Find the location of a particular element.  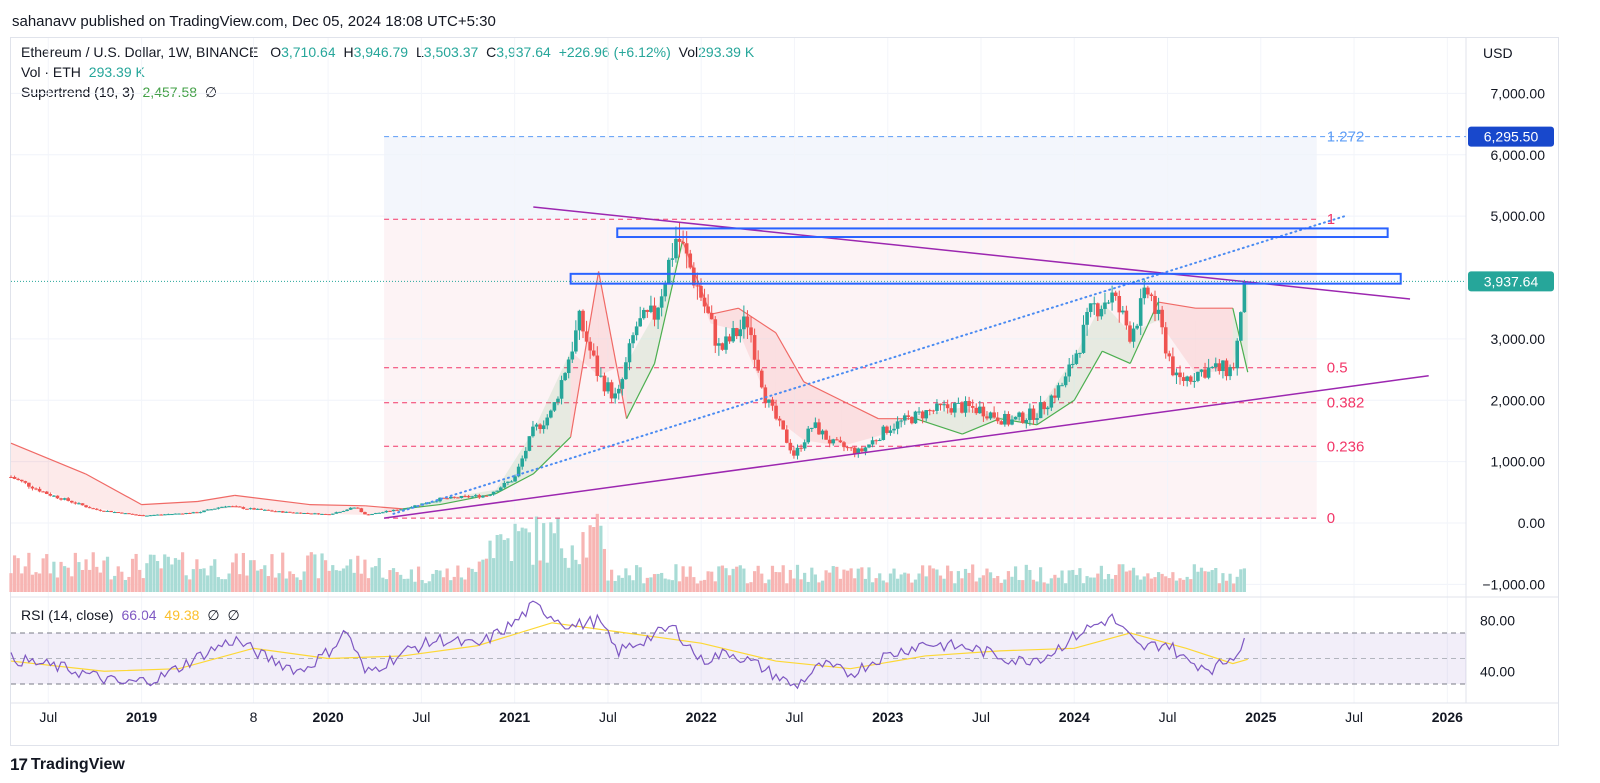

volume-legend: Vol · ETH 293.39 K is located at coordinates (85, 72).